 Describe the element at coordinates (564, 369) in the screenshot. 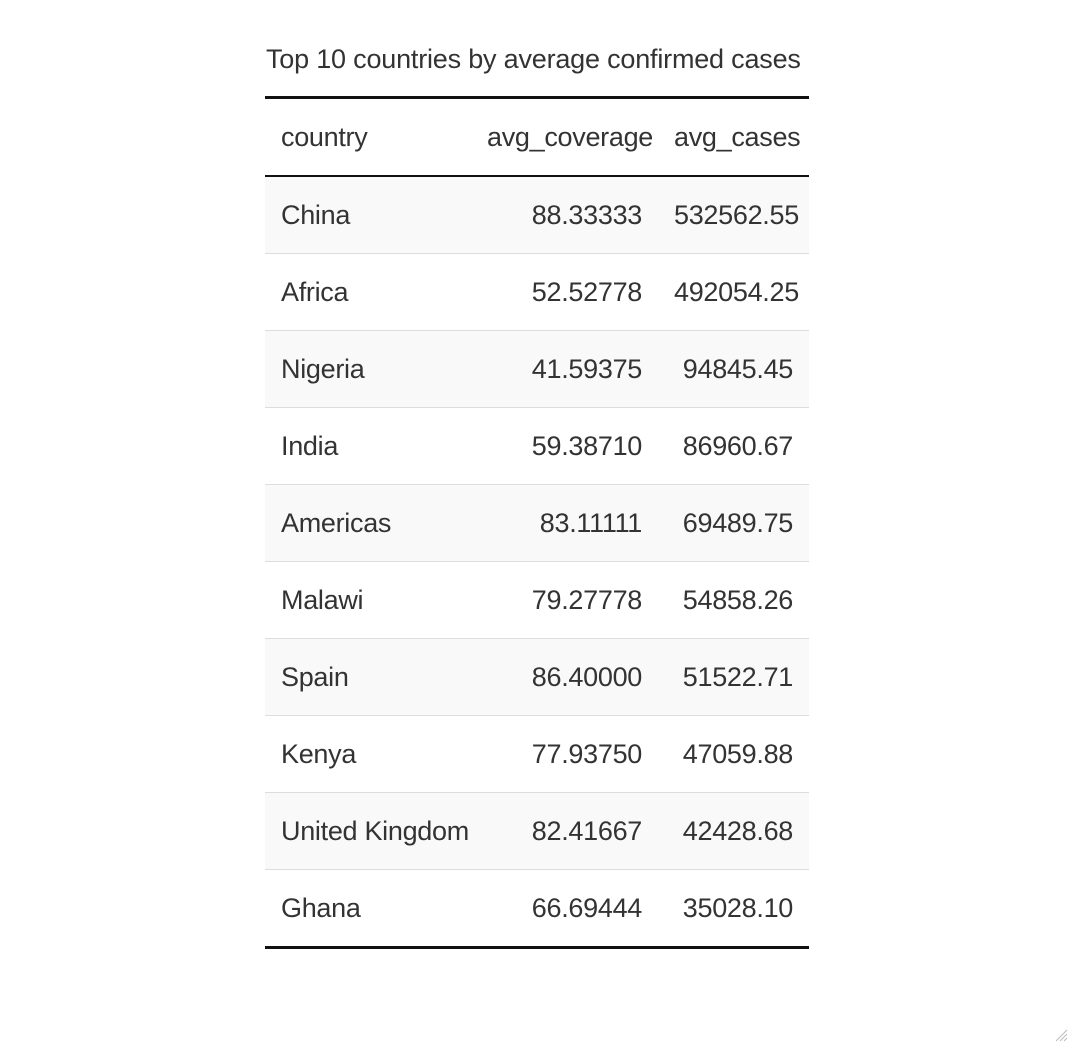

I see `cell-avg-coverage: 41.59375` at that location.